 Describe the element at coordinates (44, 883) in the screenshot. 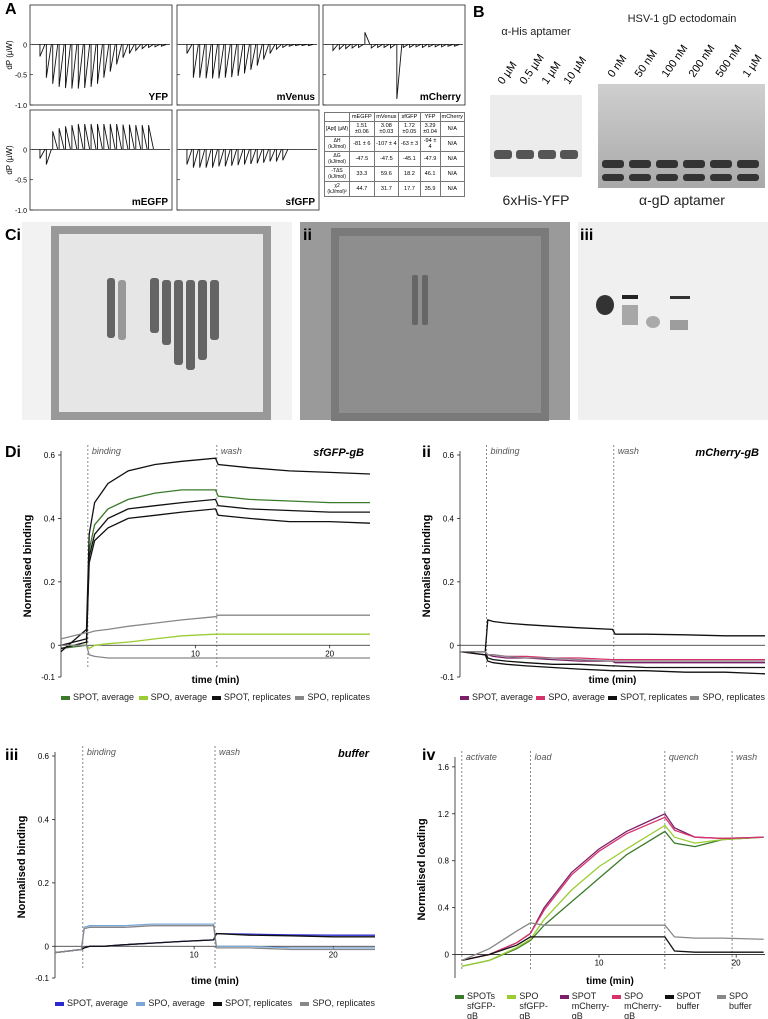

I see `y-tick-label: 0.2` at that location.